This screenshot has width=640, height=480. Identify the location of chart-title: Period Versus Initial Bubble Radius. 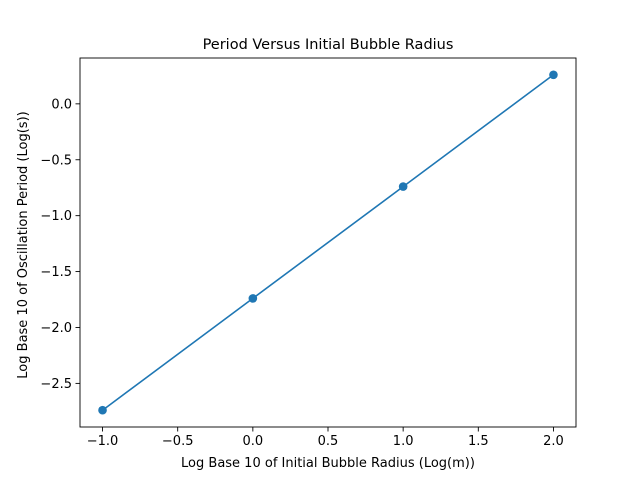
(328, 45).